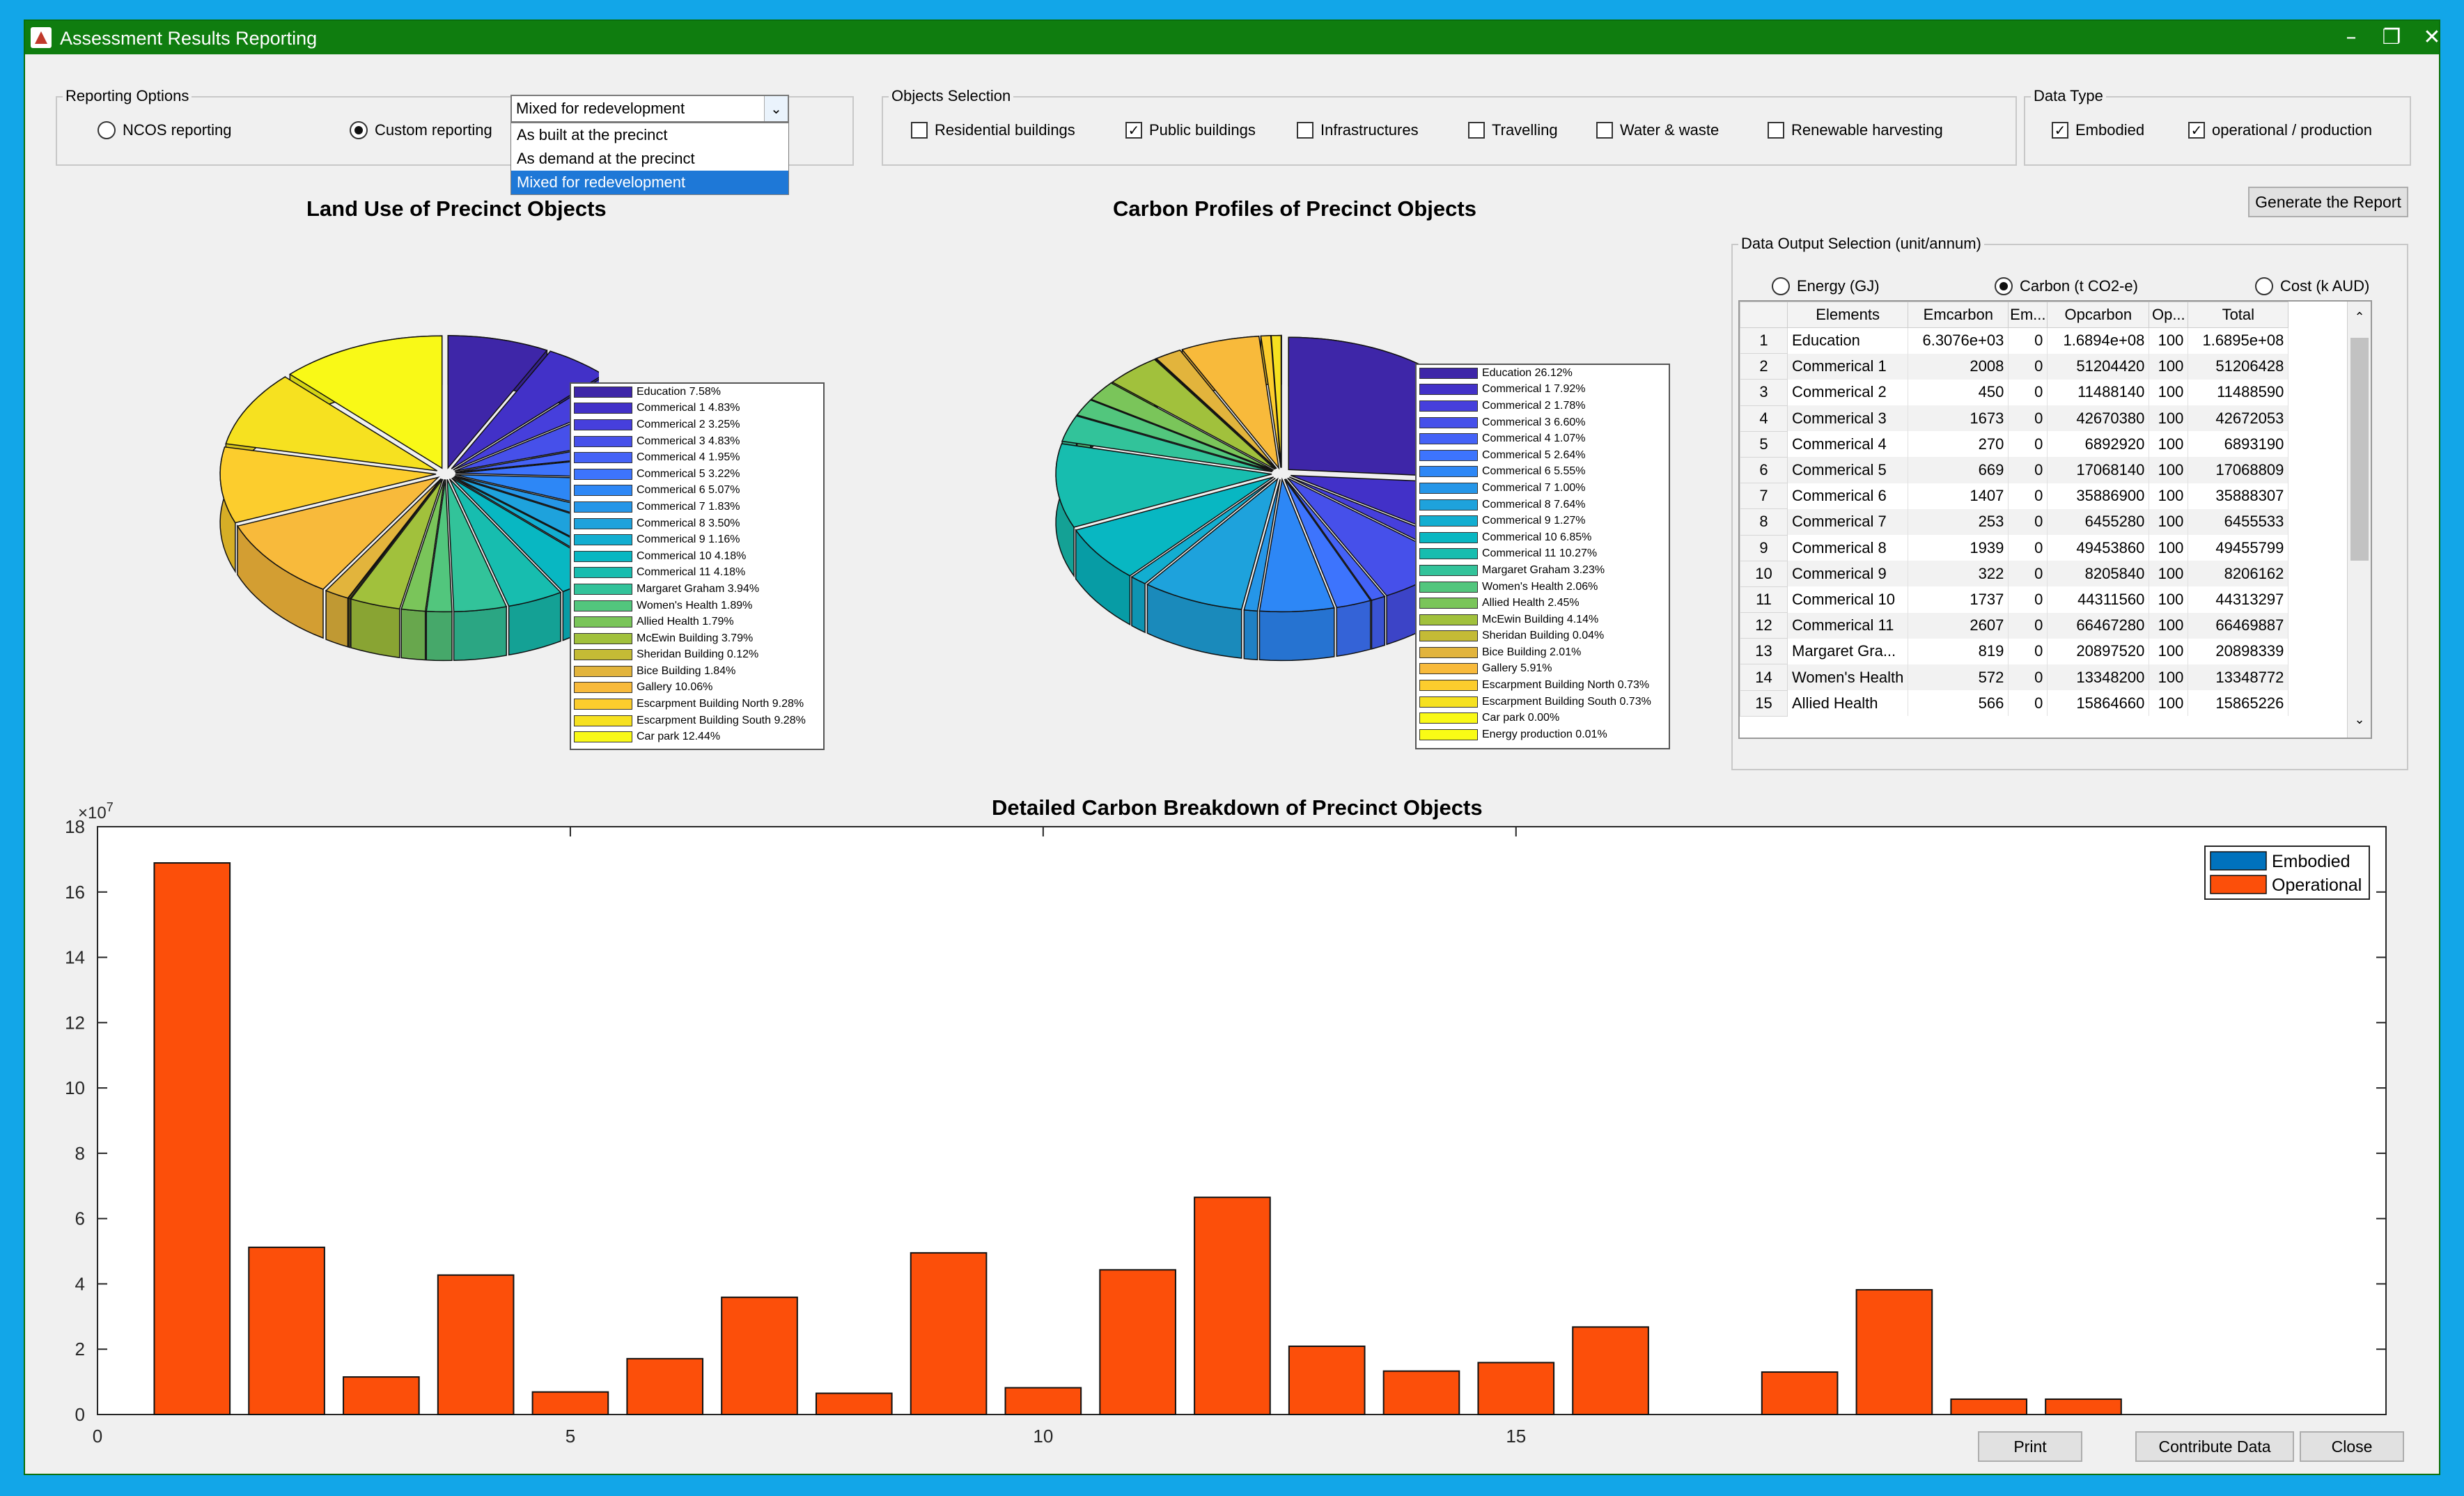  What do you see at coordinates (776, 108) in the screenshot?
I see `chevron-down-icon: ⌄` at bounding box center [776, 108].